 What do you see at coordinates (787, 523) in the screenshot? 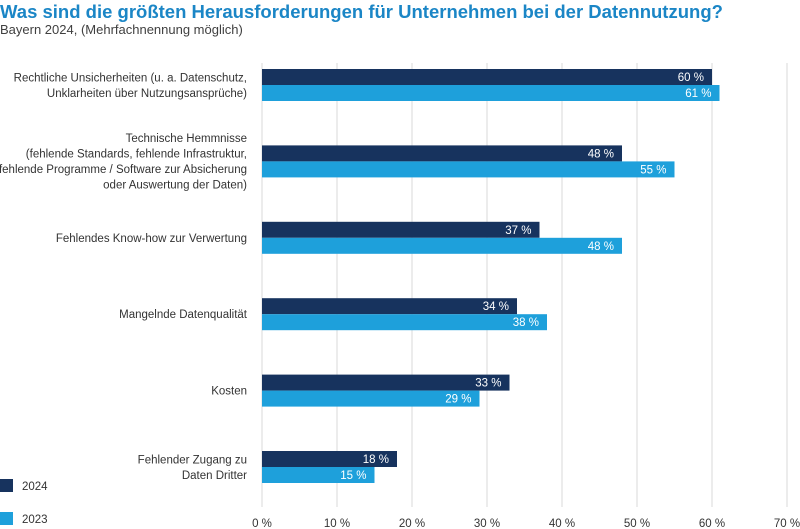
I see `x-tick-label: 70 %` at bounding box center [787, 523].